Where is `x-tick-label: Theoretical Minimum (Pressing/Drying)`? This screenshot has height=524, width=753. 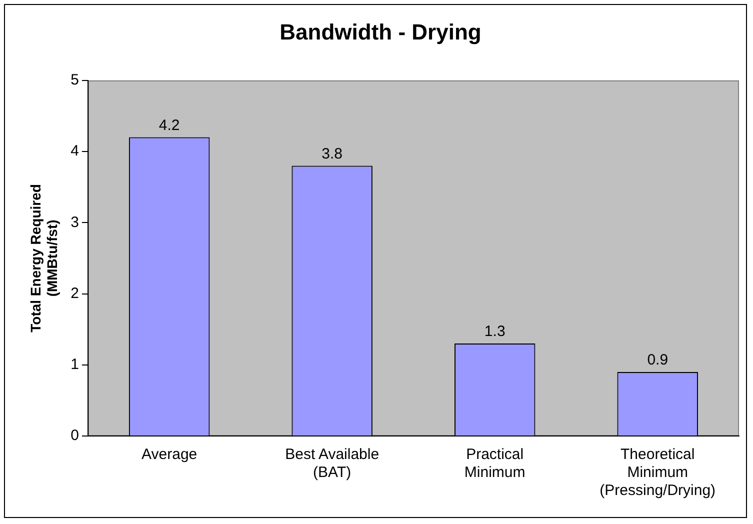
x-tick-label: Theoretical Minimum (Pressing/Drying) is located at coordinates (658, 473).